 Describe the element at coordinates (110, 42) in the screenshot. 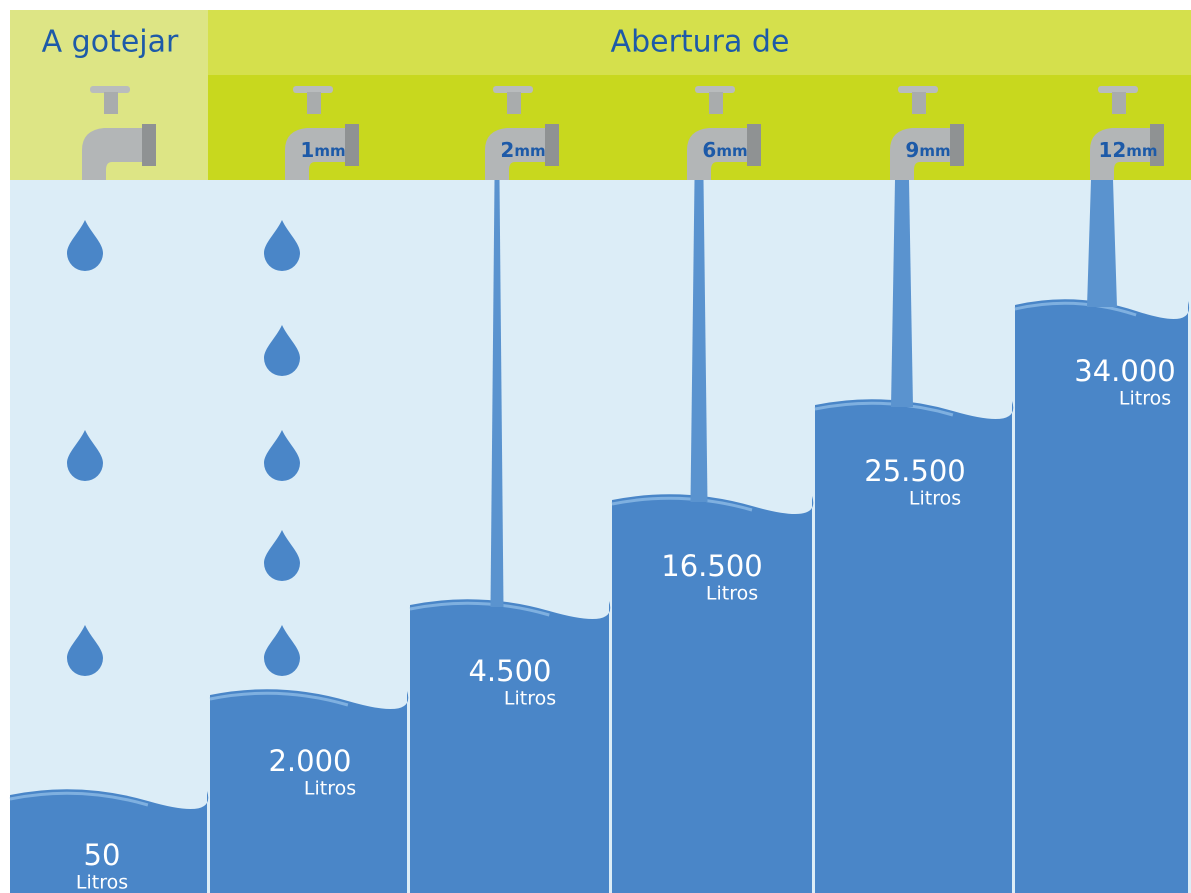

I see `drip-title: A gotejar` at that location.